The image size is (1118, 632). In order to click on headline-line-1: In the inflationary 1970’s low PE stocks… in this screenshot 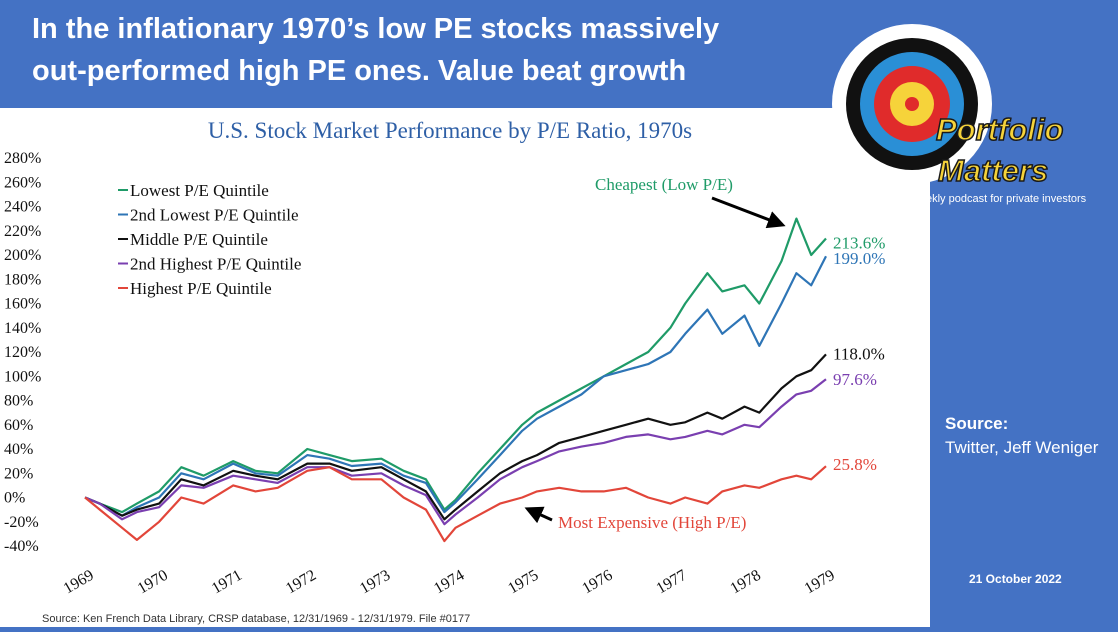, I will do `click(376, 29)`.